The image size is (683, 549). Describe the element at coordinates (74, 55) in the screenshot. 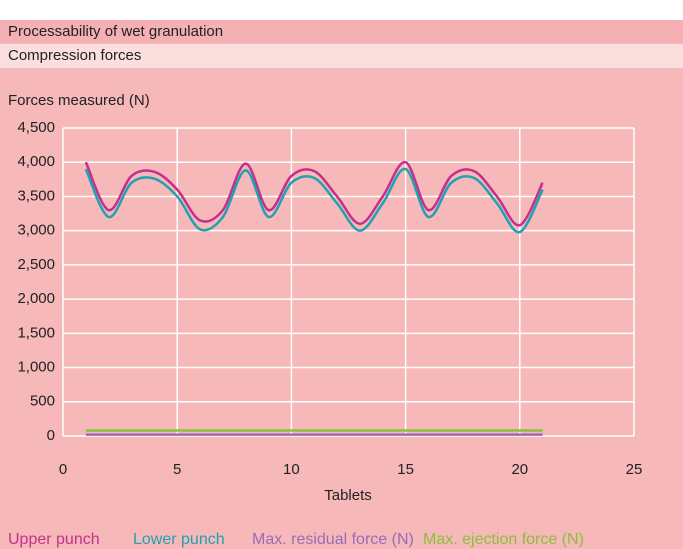

I see `chart-subtitle: Compression forces` at that location.